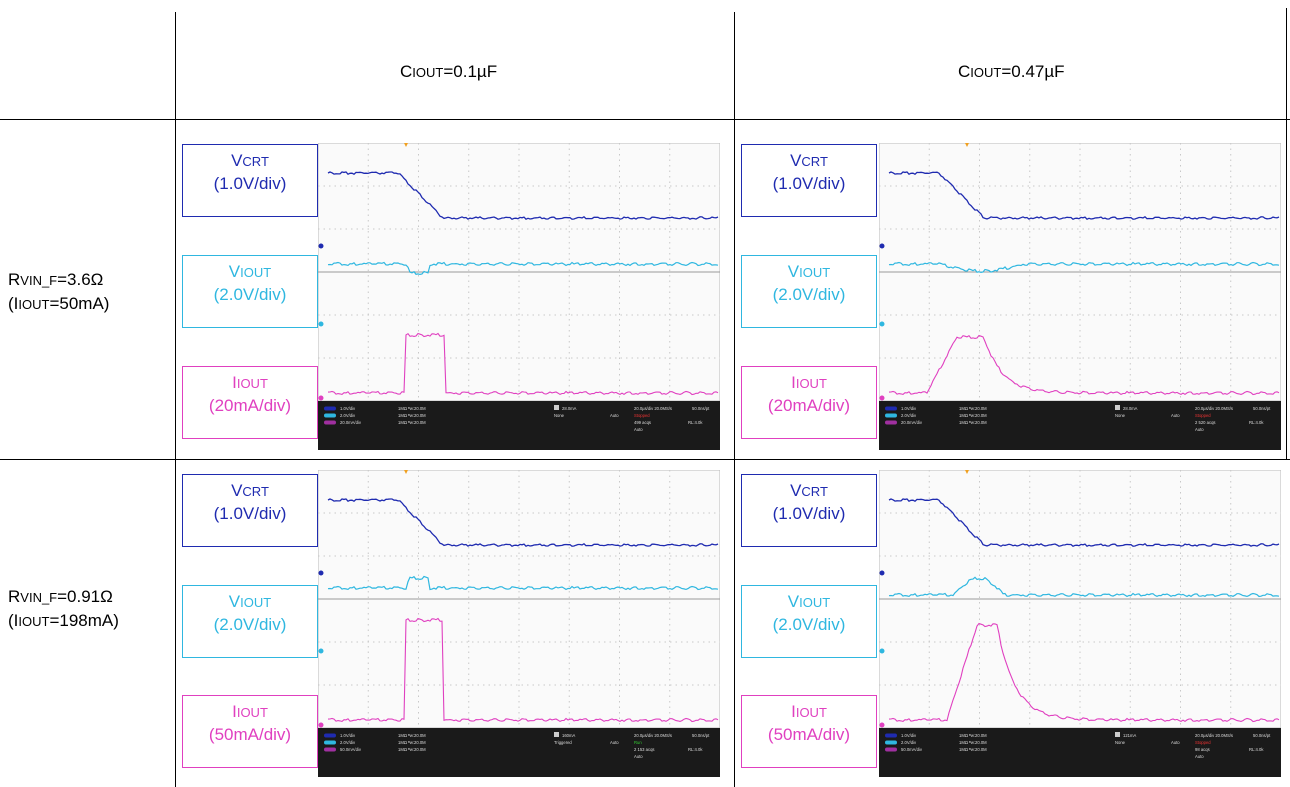 The height and width of the screenshot is (787, 1290). I want to click on channel-scale-text: 50.0mA/div, so click(912, 749).